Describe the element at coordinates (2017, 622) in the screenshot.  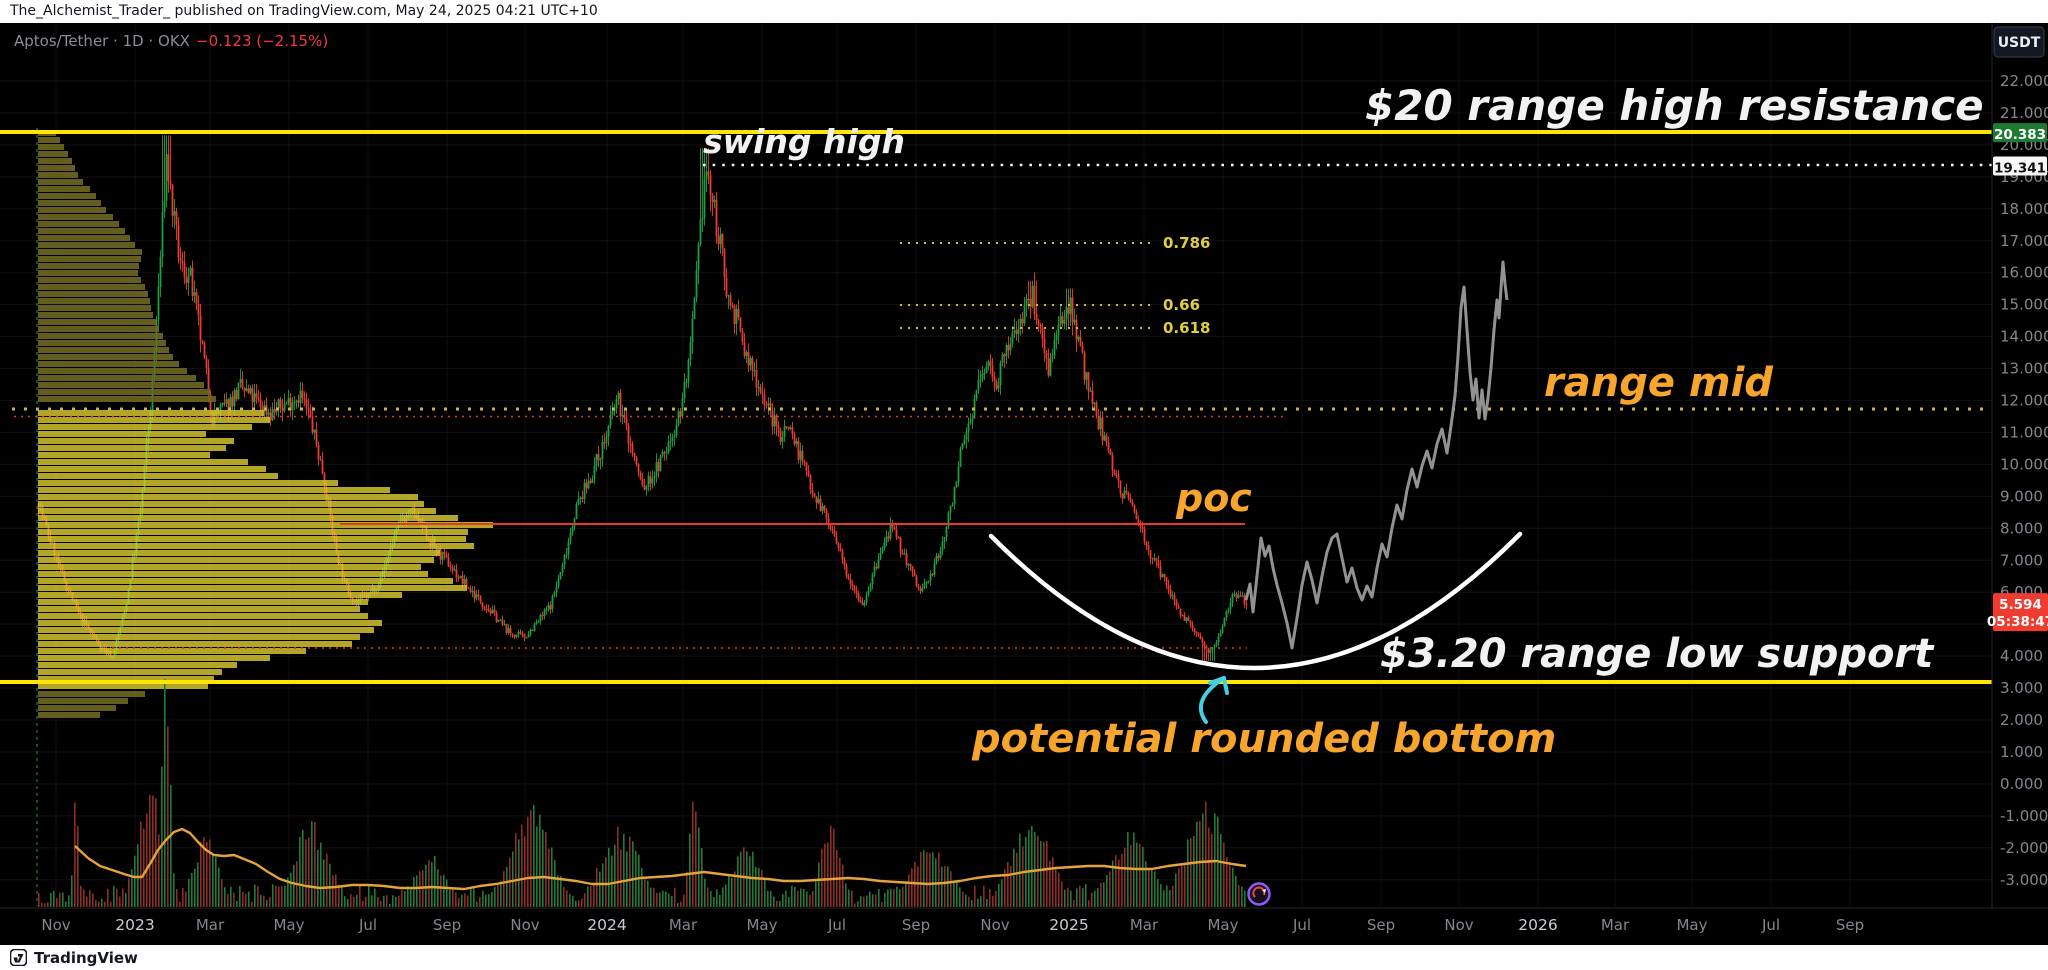
I see `svg-text: 05:38:47` at that location.